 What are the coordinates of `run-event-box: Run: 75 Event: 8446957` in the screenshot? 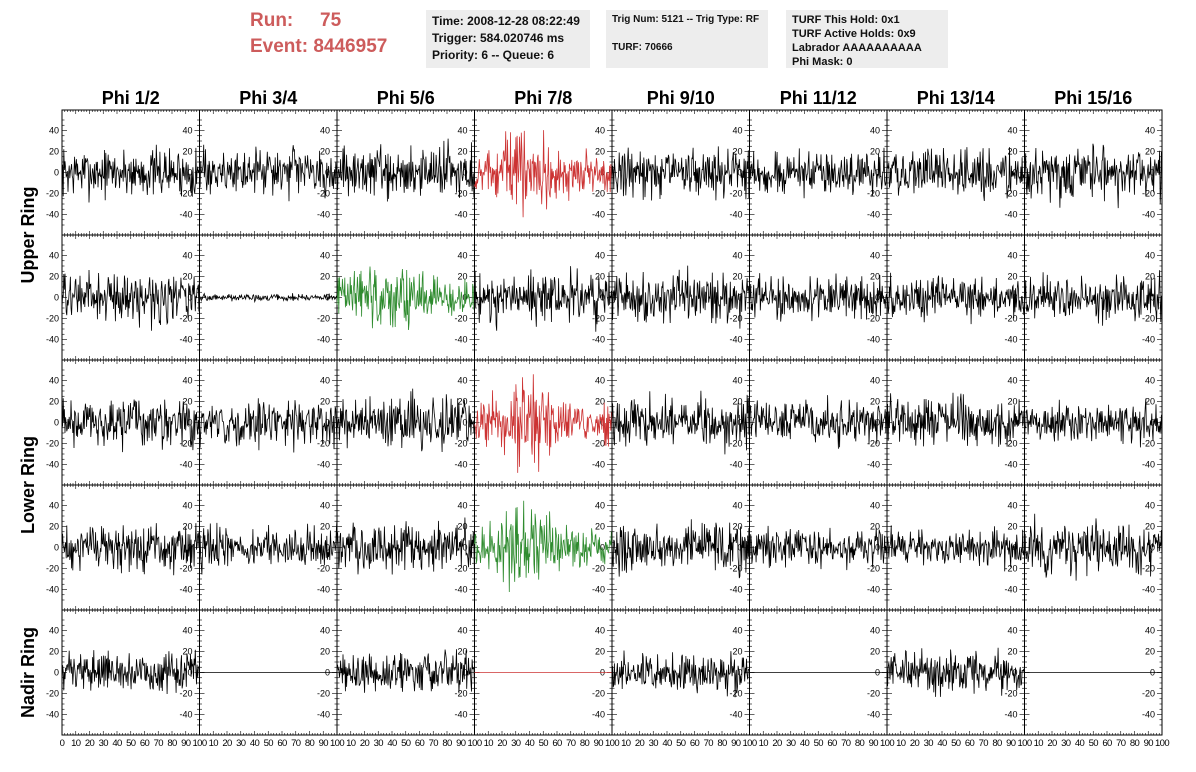 It's located at (335, 36).